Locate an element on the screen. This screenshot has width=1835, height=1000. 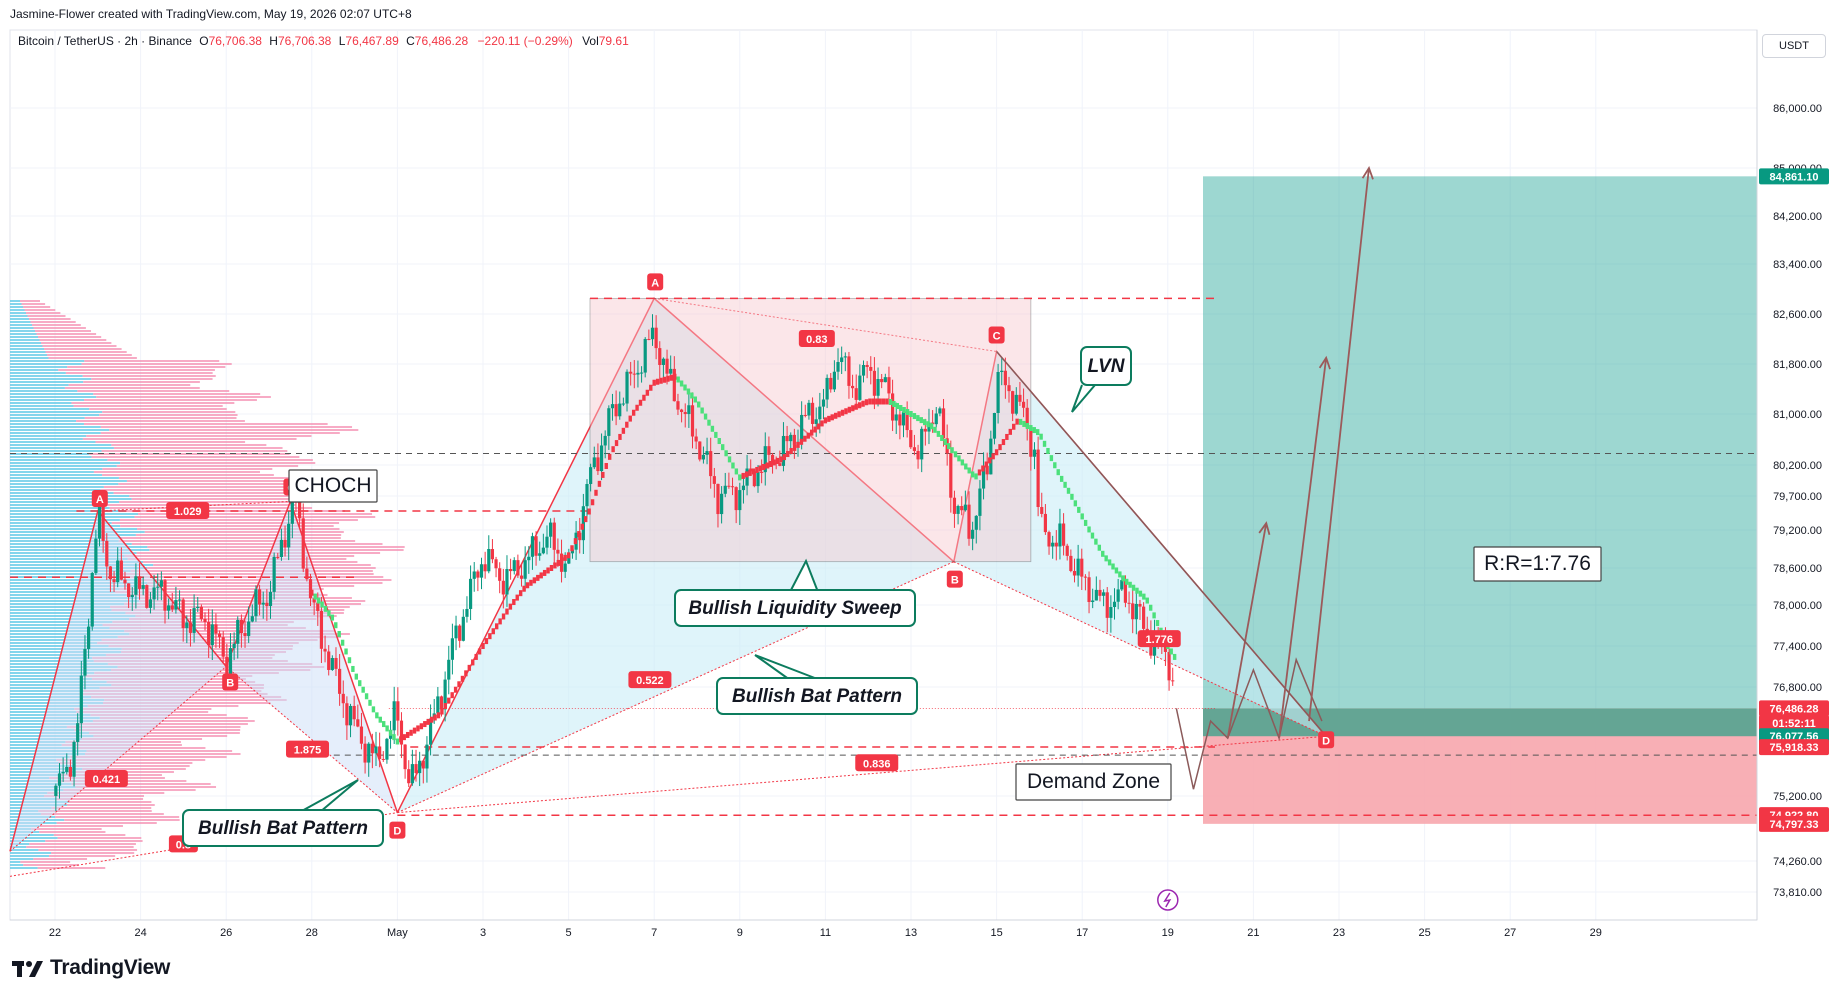
point-label-a2-bg is located at coordinates (655, 282).